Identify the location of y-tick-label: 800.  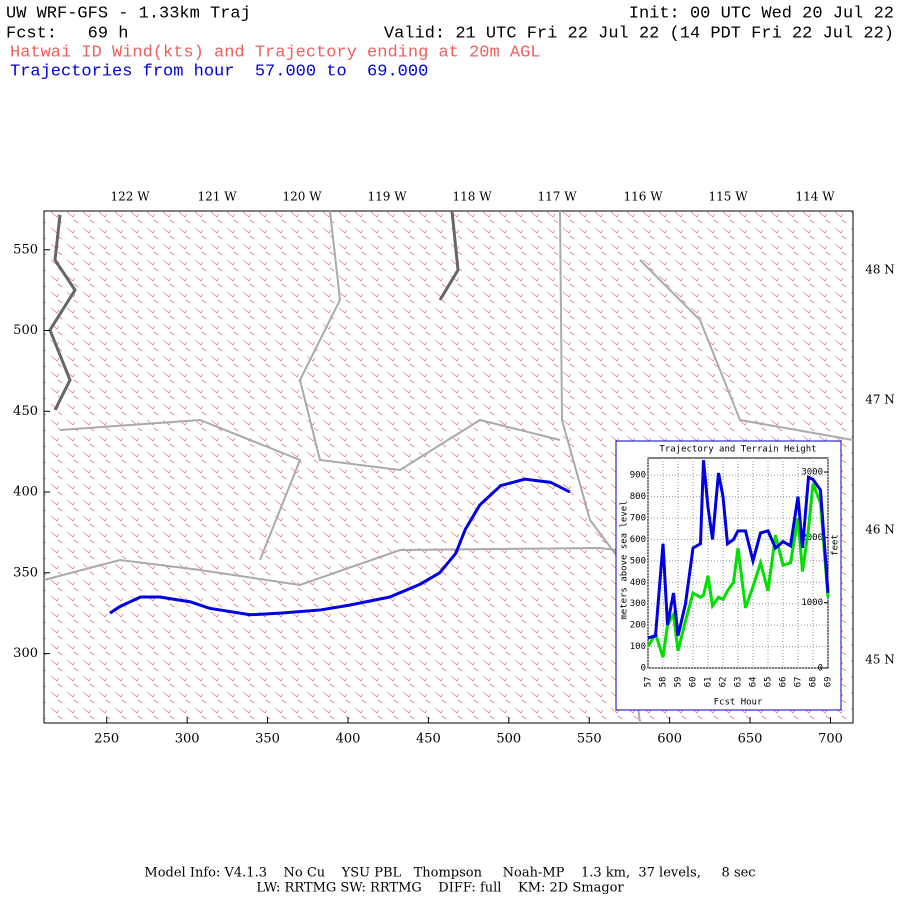
(638, 497).